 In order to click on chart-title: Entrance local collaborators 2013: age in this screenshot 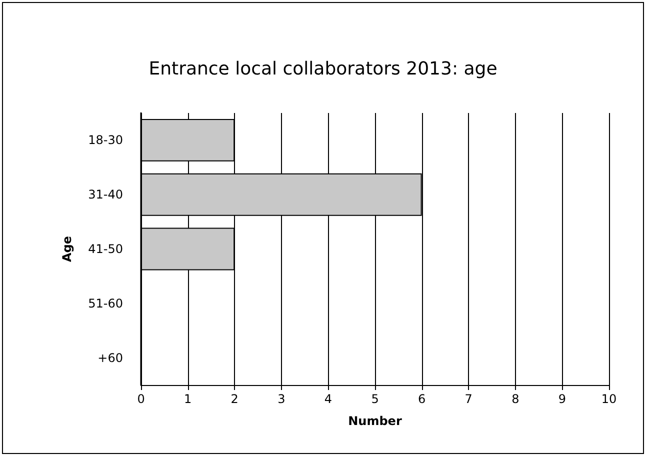, I will do `click(323, 69)`.